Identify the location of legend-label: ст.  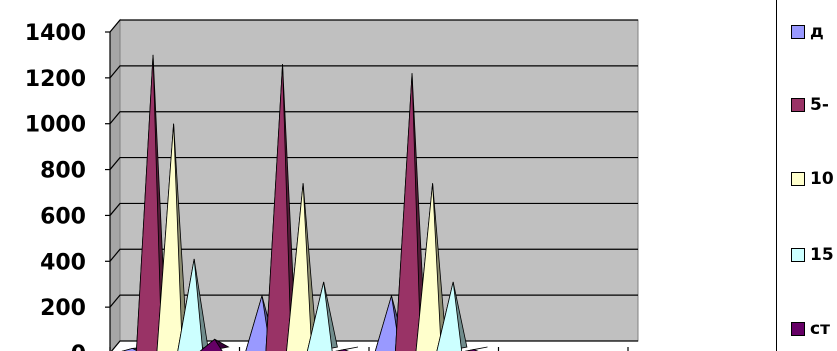
(820, 329).